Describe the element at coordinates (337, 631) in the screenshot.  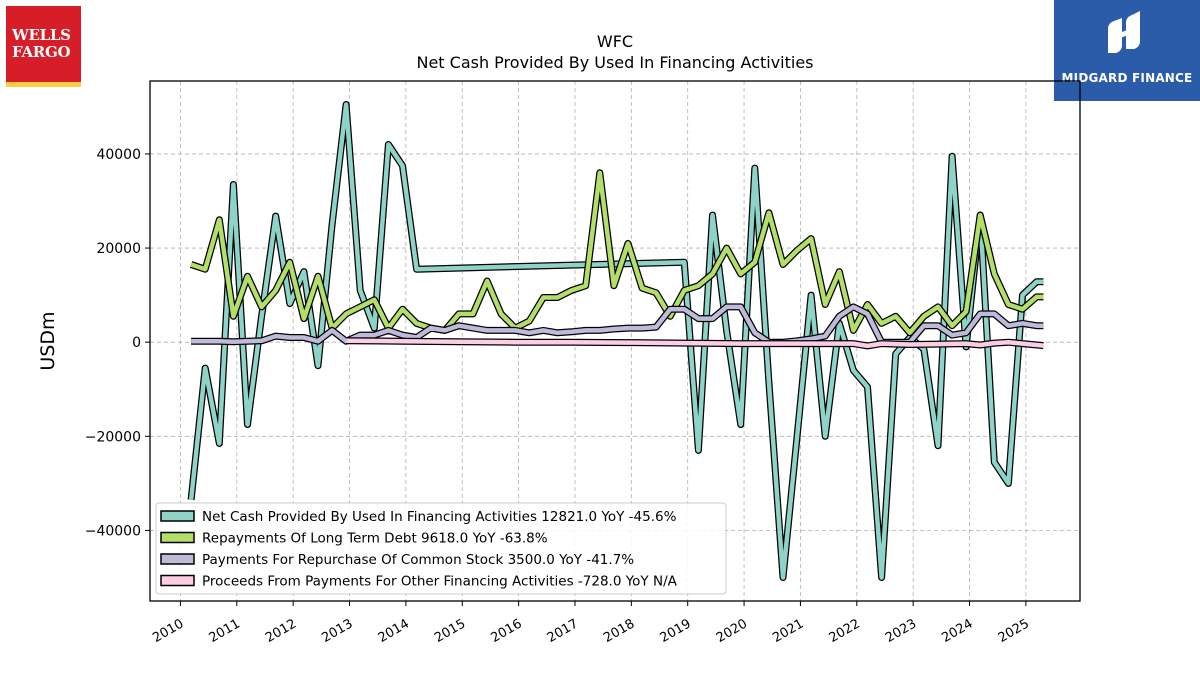
I see `x-tick-label: 2013` at that location.